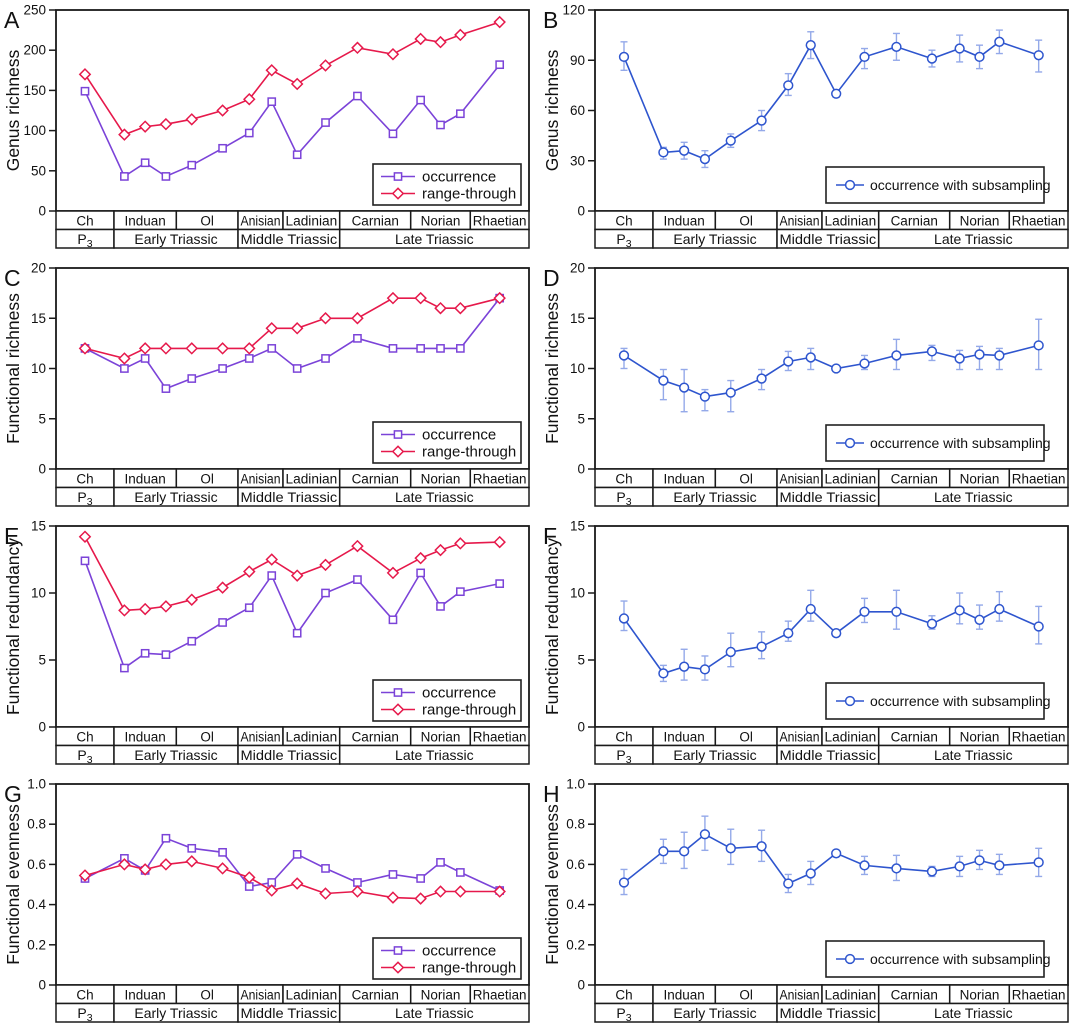 Image resolution: width=1078 pixels, height=1033 pixels. What do you see at coordinates (441, 478) in the screenshot?
I see `stage-label: Norian` at bounding box center [441, 478].